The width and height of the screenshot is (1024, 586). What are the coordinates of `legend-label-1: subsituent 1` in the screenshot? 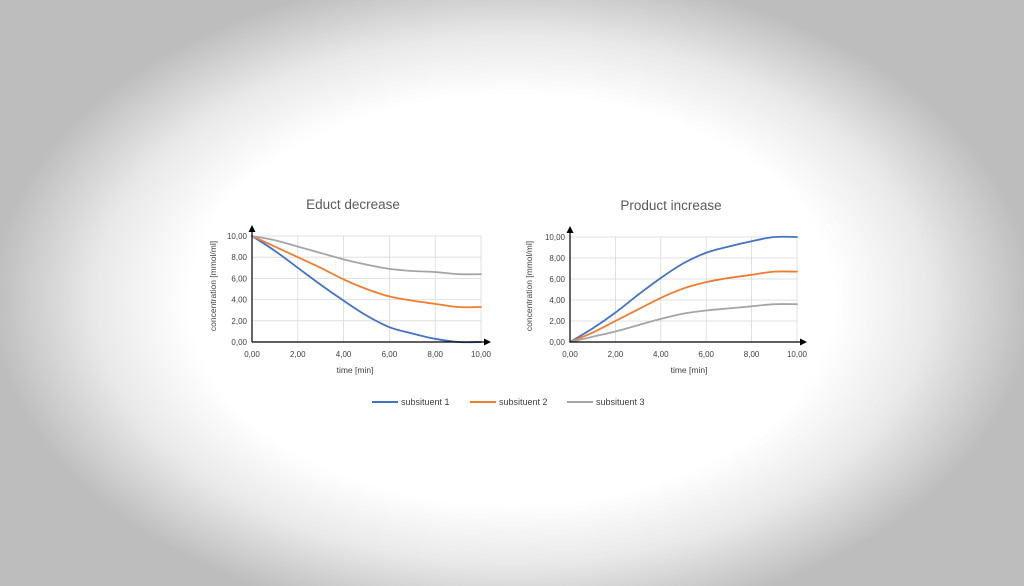 It's located at (425, 402).